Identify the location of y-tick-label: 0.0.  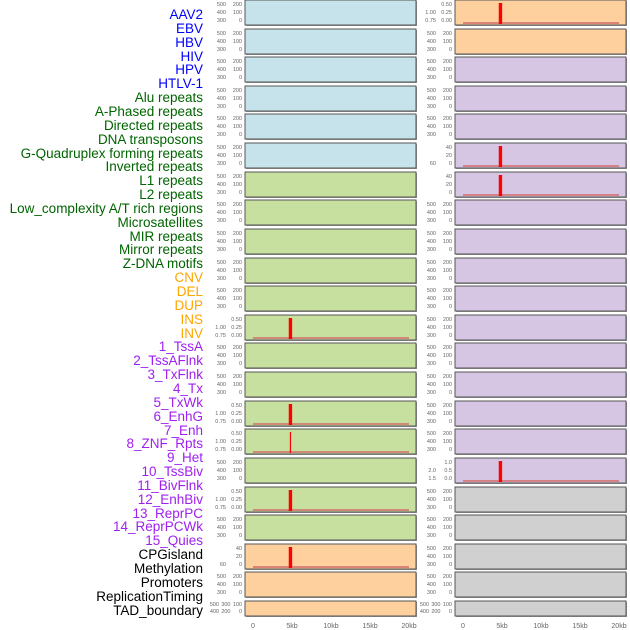
(448, 479).